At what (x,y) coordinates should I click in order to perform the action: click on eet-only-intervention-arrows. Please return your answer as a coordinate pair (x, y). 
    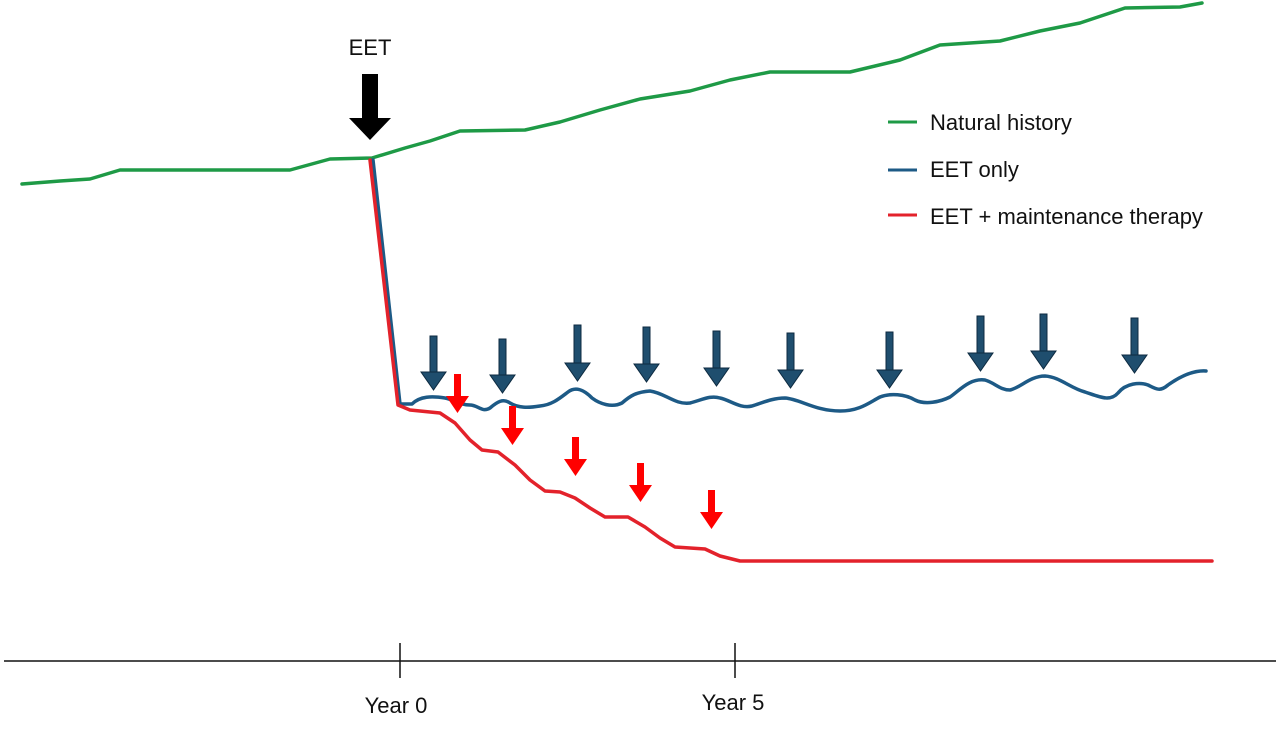
    Looking at the image, I should click on (784, 353).